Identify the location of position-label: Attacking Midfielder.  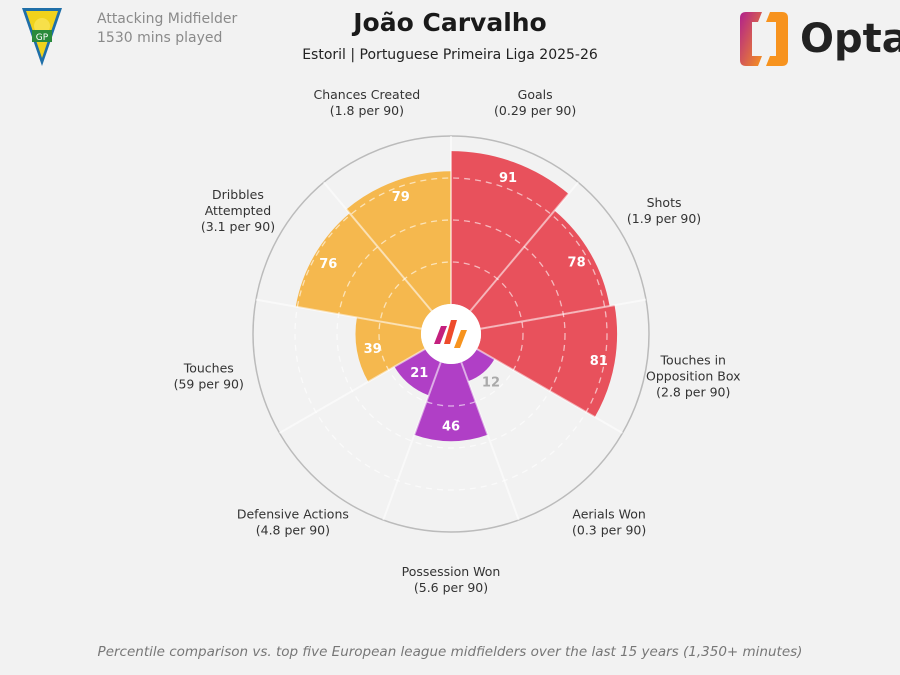
(167, 19).